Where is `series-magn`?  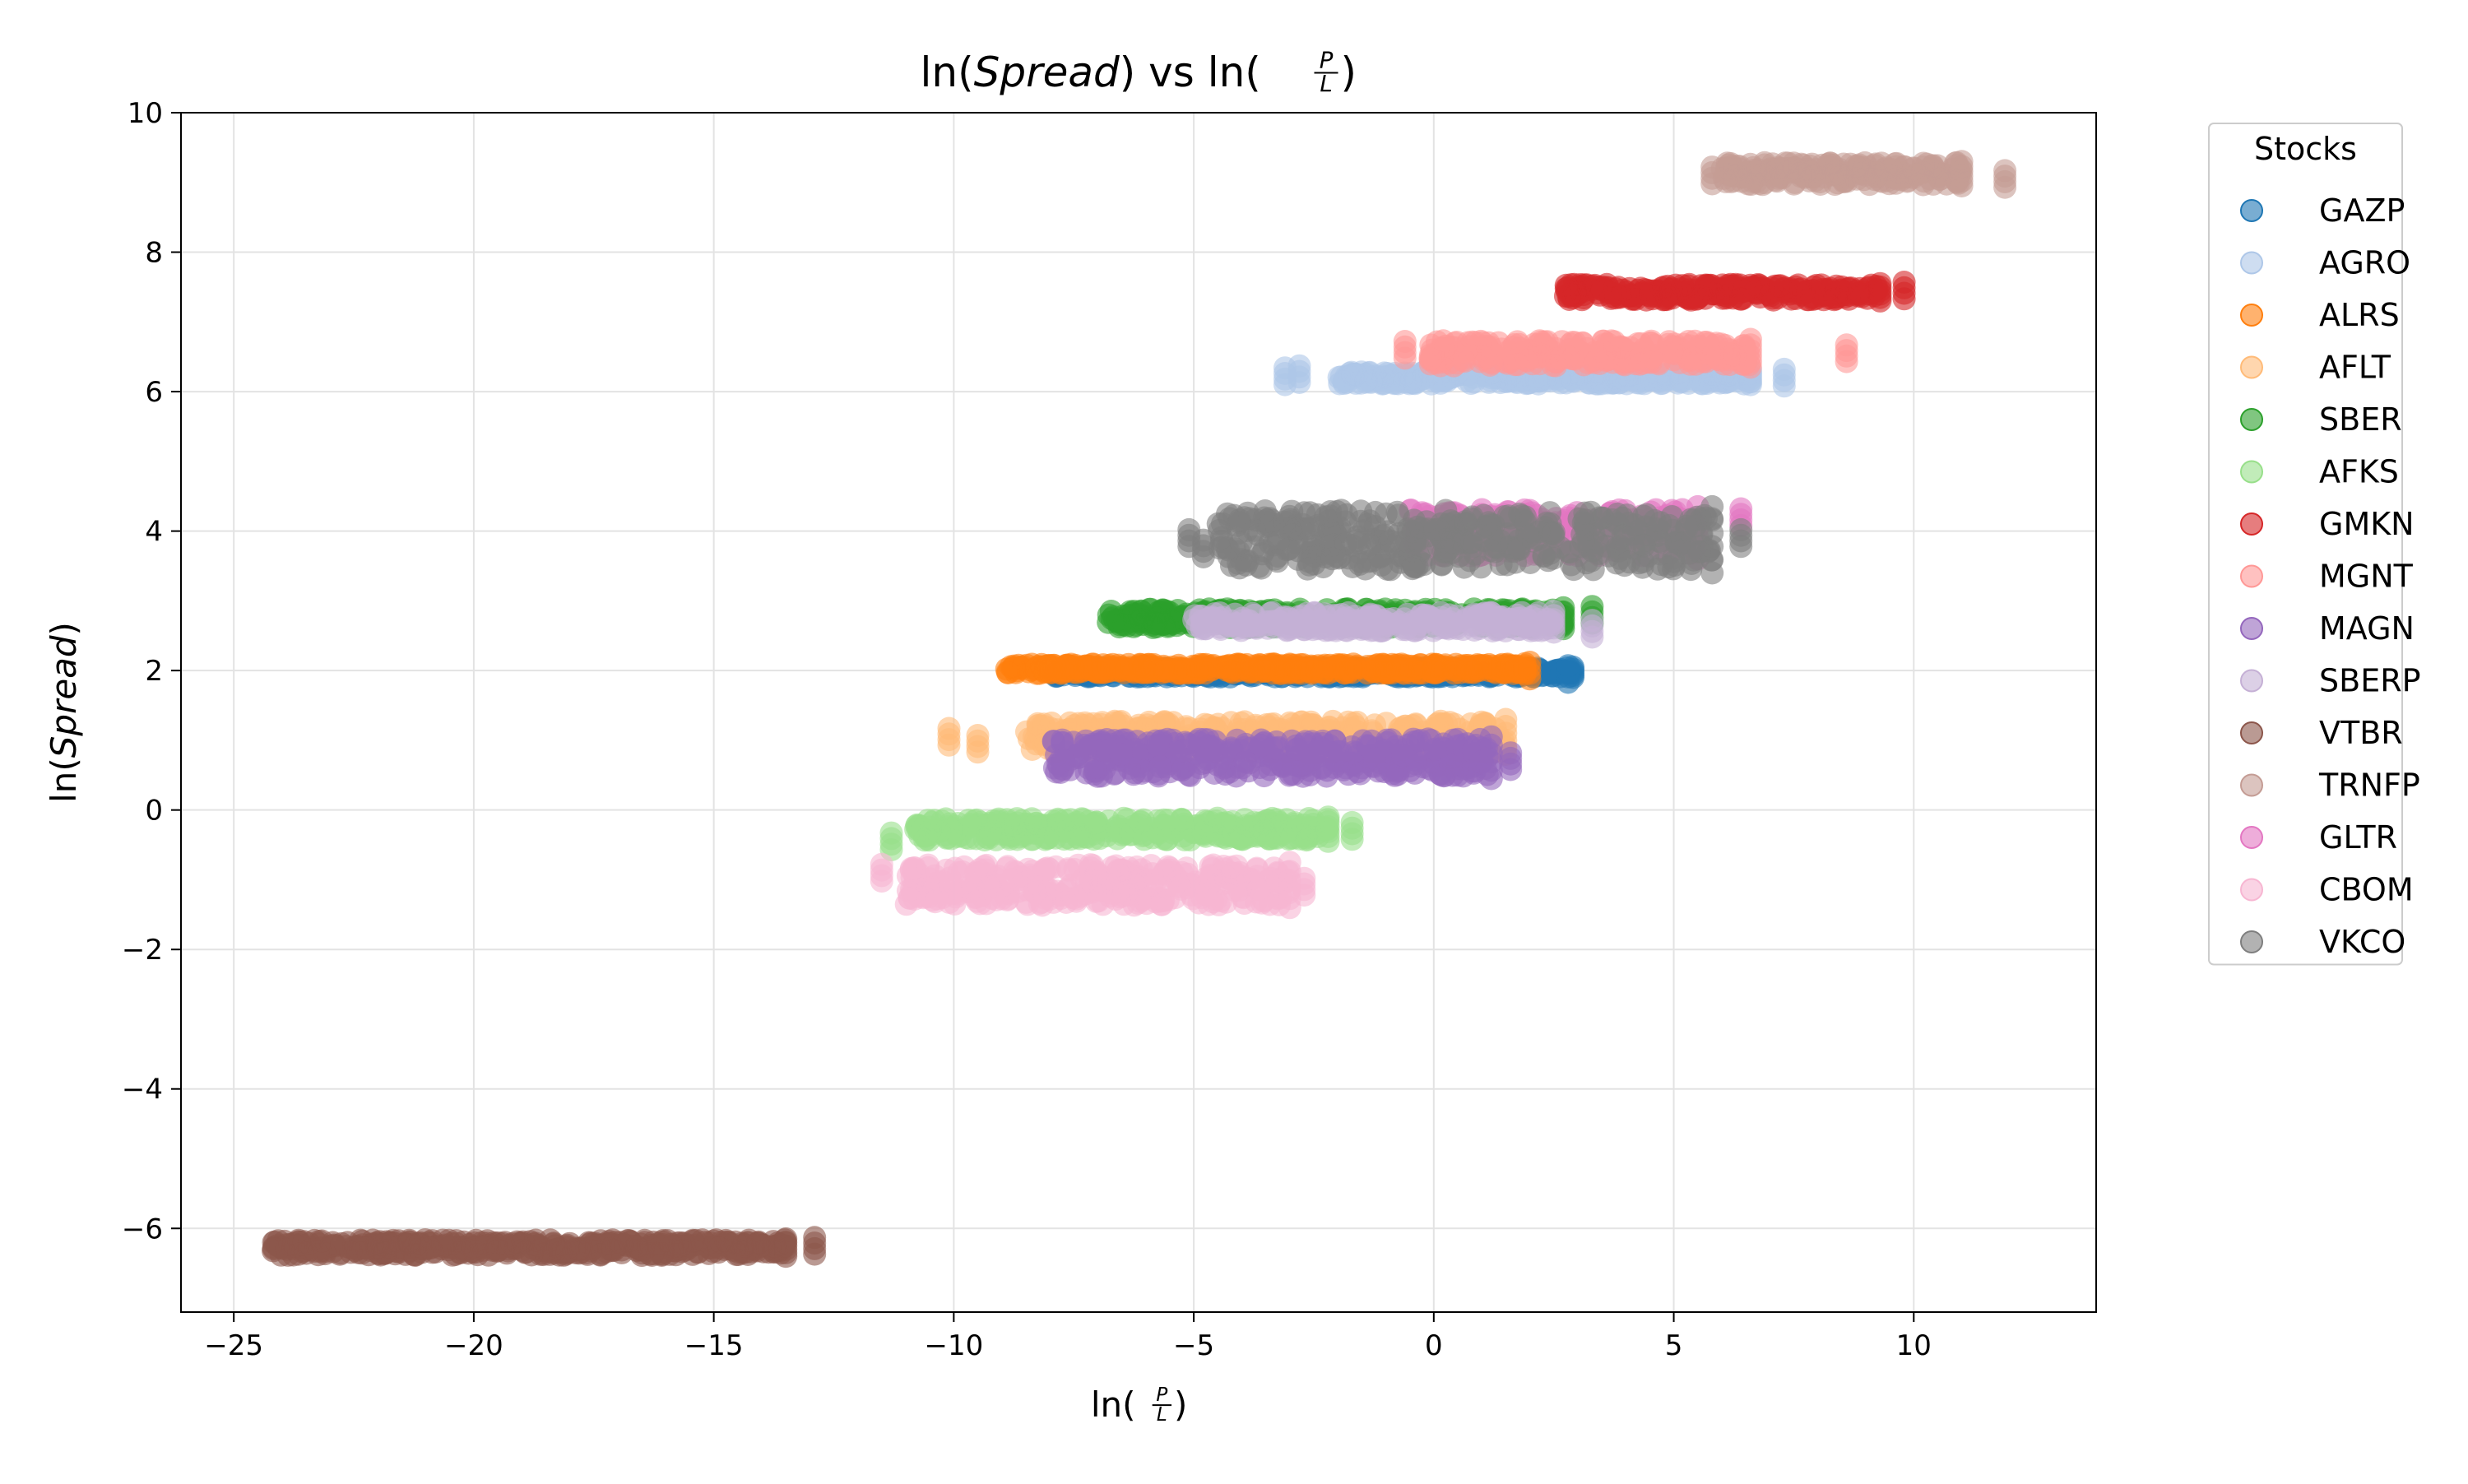
series-magn is located at coordinates (1282, 758).